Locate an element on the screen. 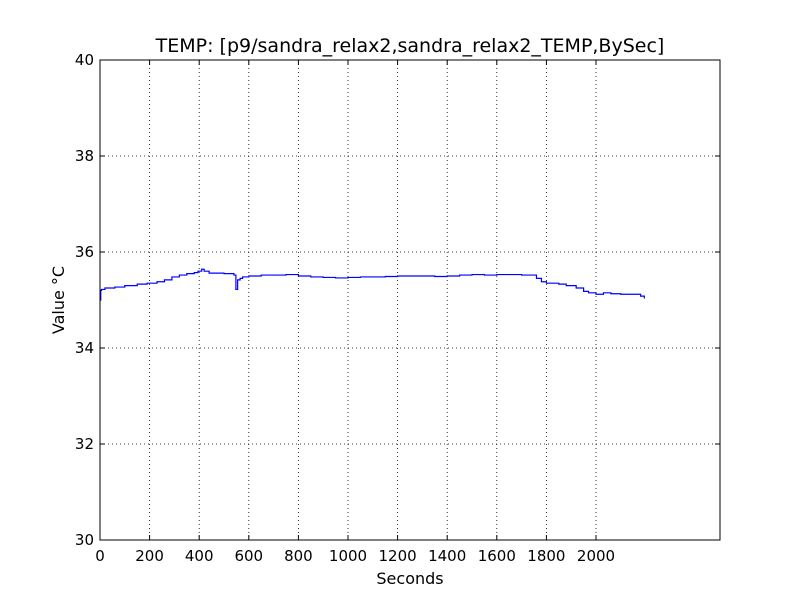 The width and height of the screenshot is (800, 600). x-tick-label: 400 is located at coordinates (199, 556).